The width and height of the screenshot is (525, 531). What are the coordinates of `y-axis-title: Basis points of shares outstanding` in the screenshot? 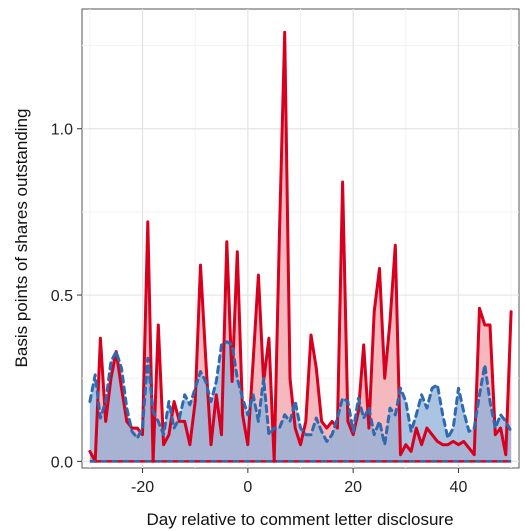 It's located at (21, 238).